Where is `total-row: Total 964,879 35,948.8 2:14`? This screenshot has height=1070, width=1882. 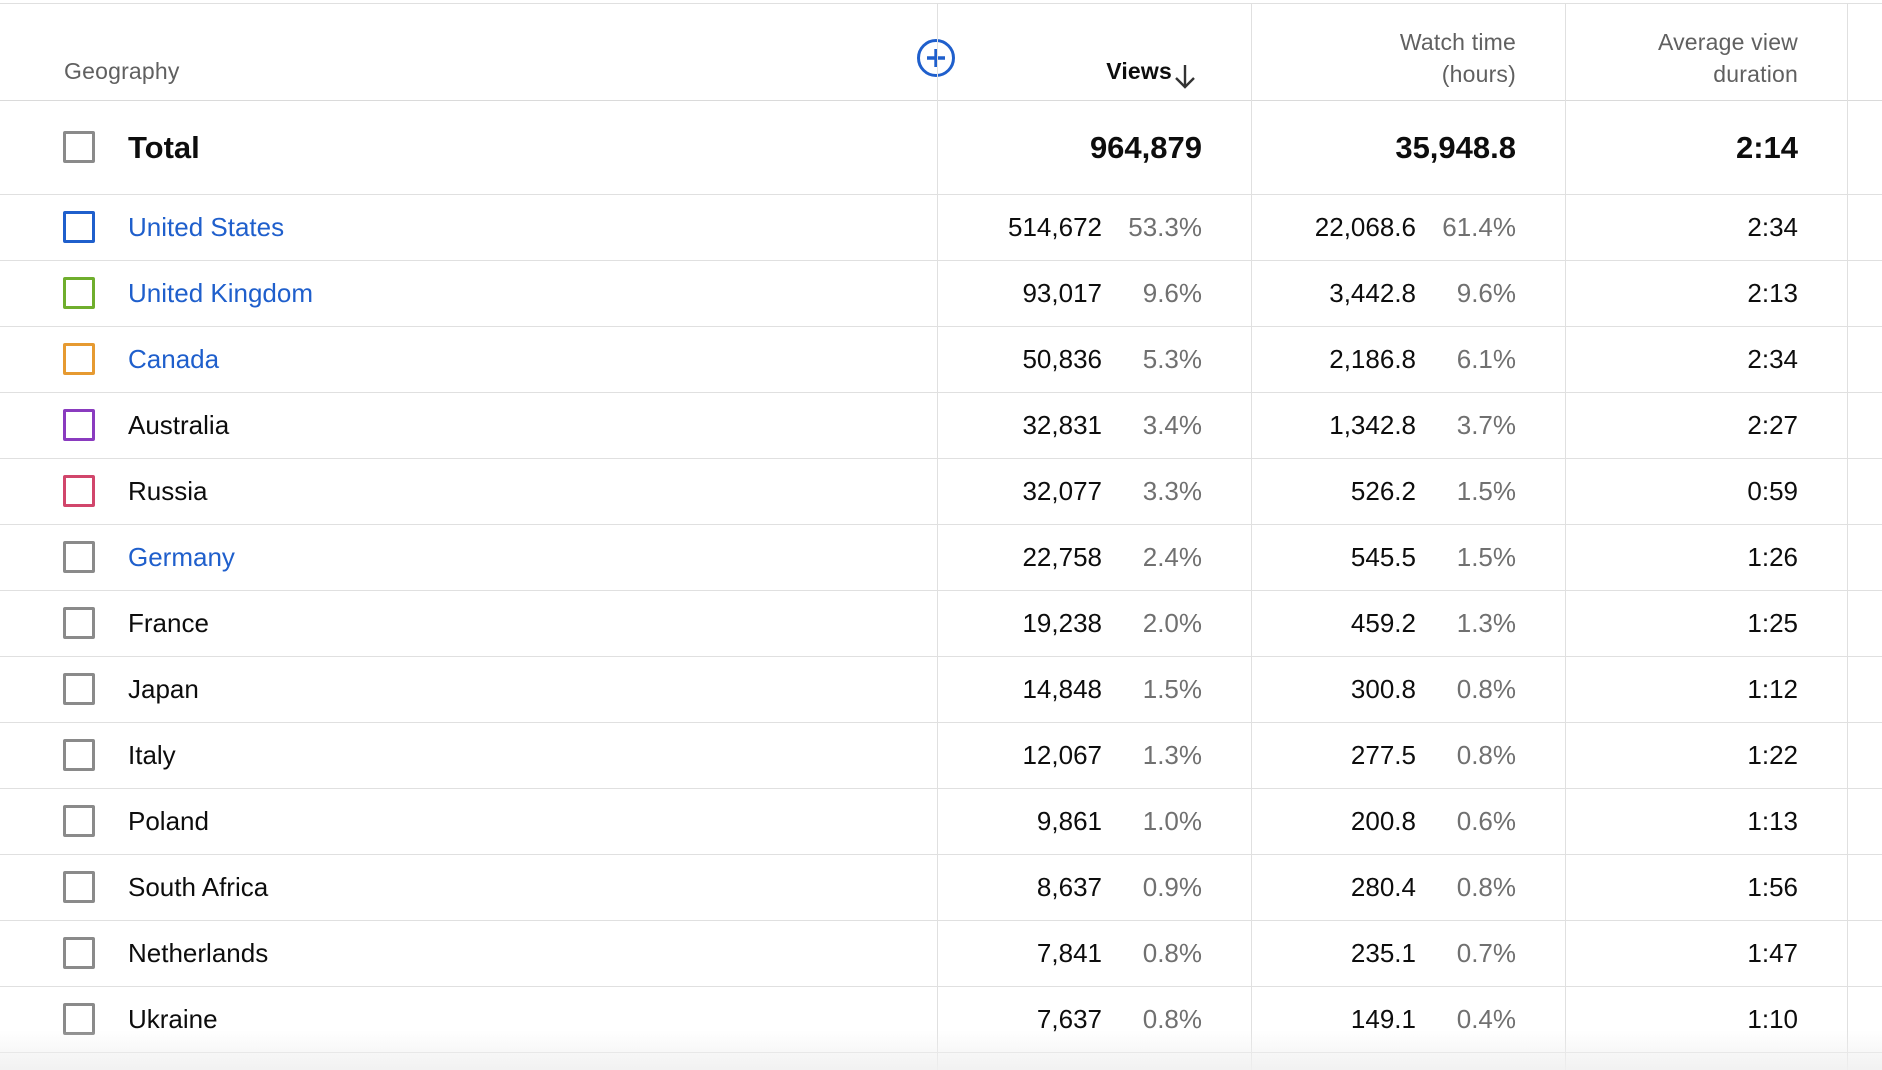 total-row: Total 964,879 35,948.8 2:14 is located at coordinates (941, 148).